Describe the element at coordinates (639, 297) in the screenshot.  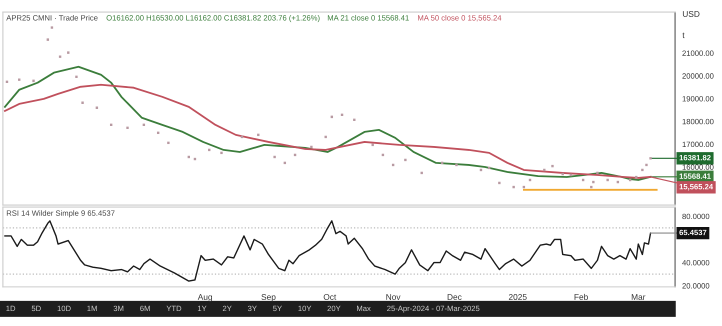
I see `x-tick-label: Mar` at that location.